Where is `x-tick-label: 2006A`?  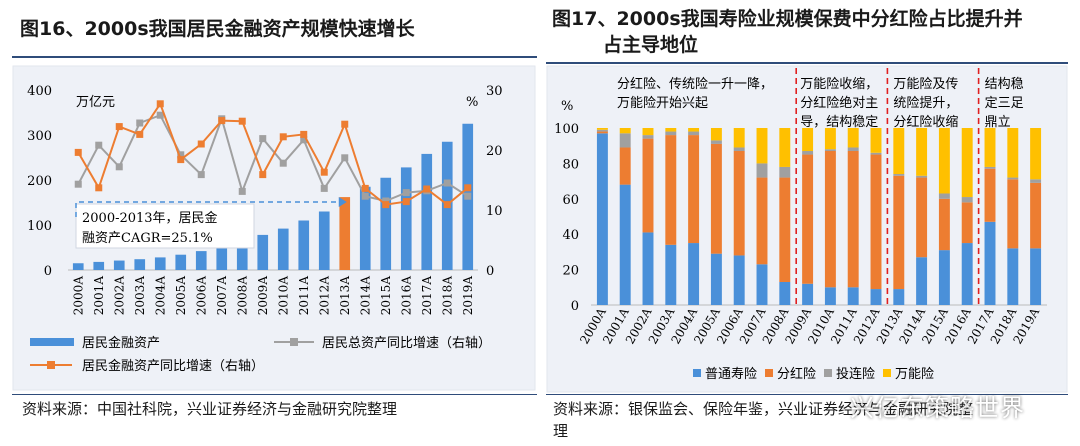 x-tick-label: 2006A is located at coordinates (201, 296).